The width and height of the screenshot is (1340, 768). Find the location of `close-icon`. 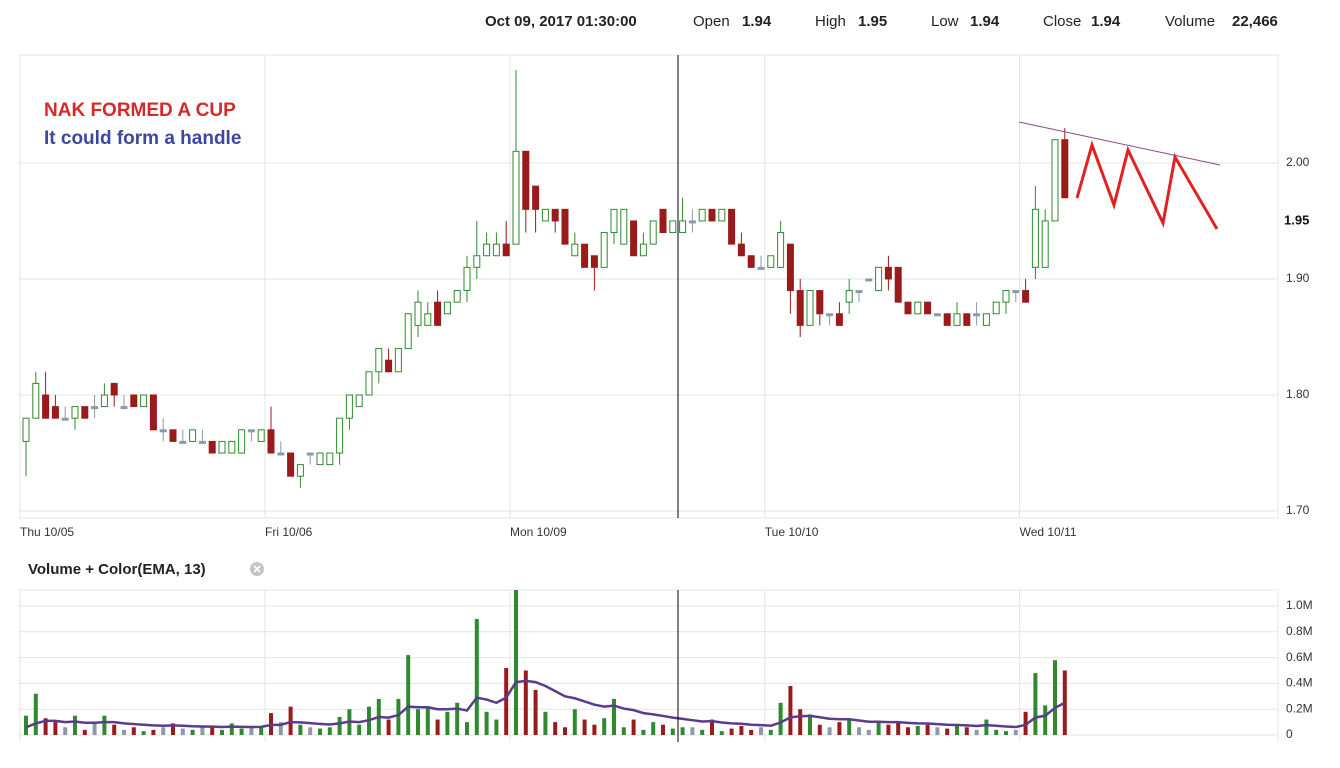

close-icon is located at coordinates (257, 569).